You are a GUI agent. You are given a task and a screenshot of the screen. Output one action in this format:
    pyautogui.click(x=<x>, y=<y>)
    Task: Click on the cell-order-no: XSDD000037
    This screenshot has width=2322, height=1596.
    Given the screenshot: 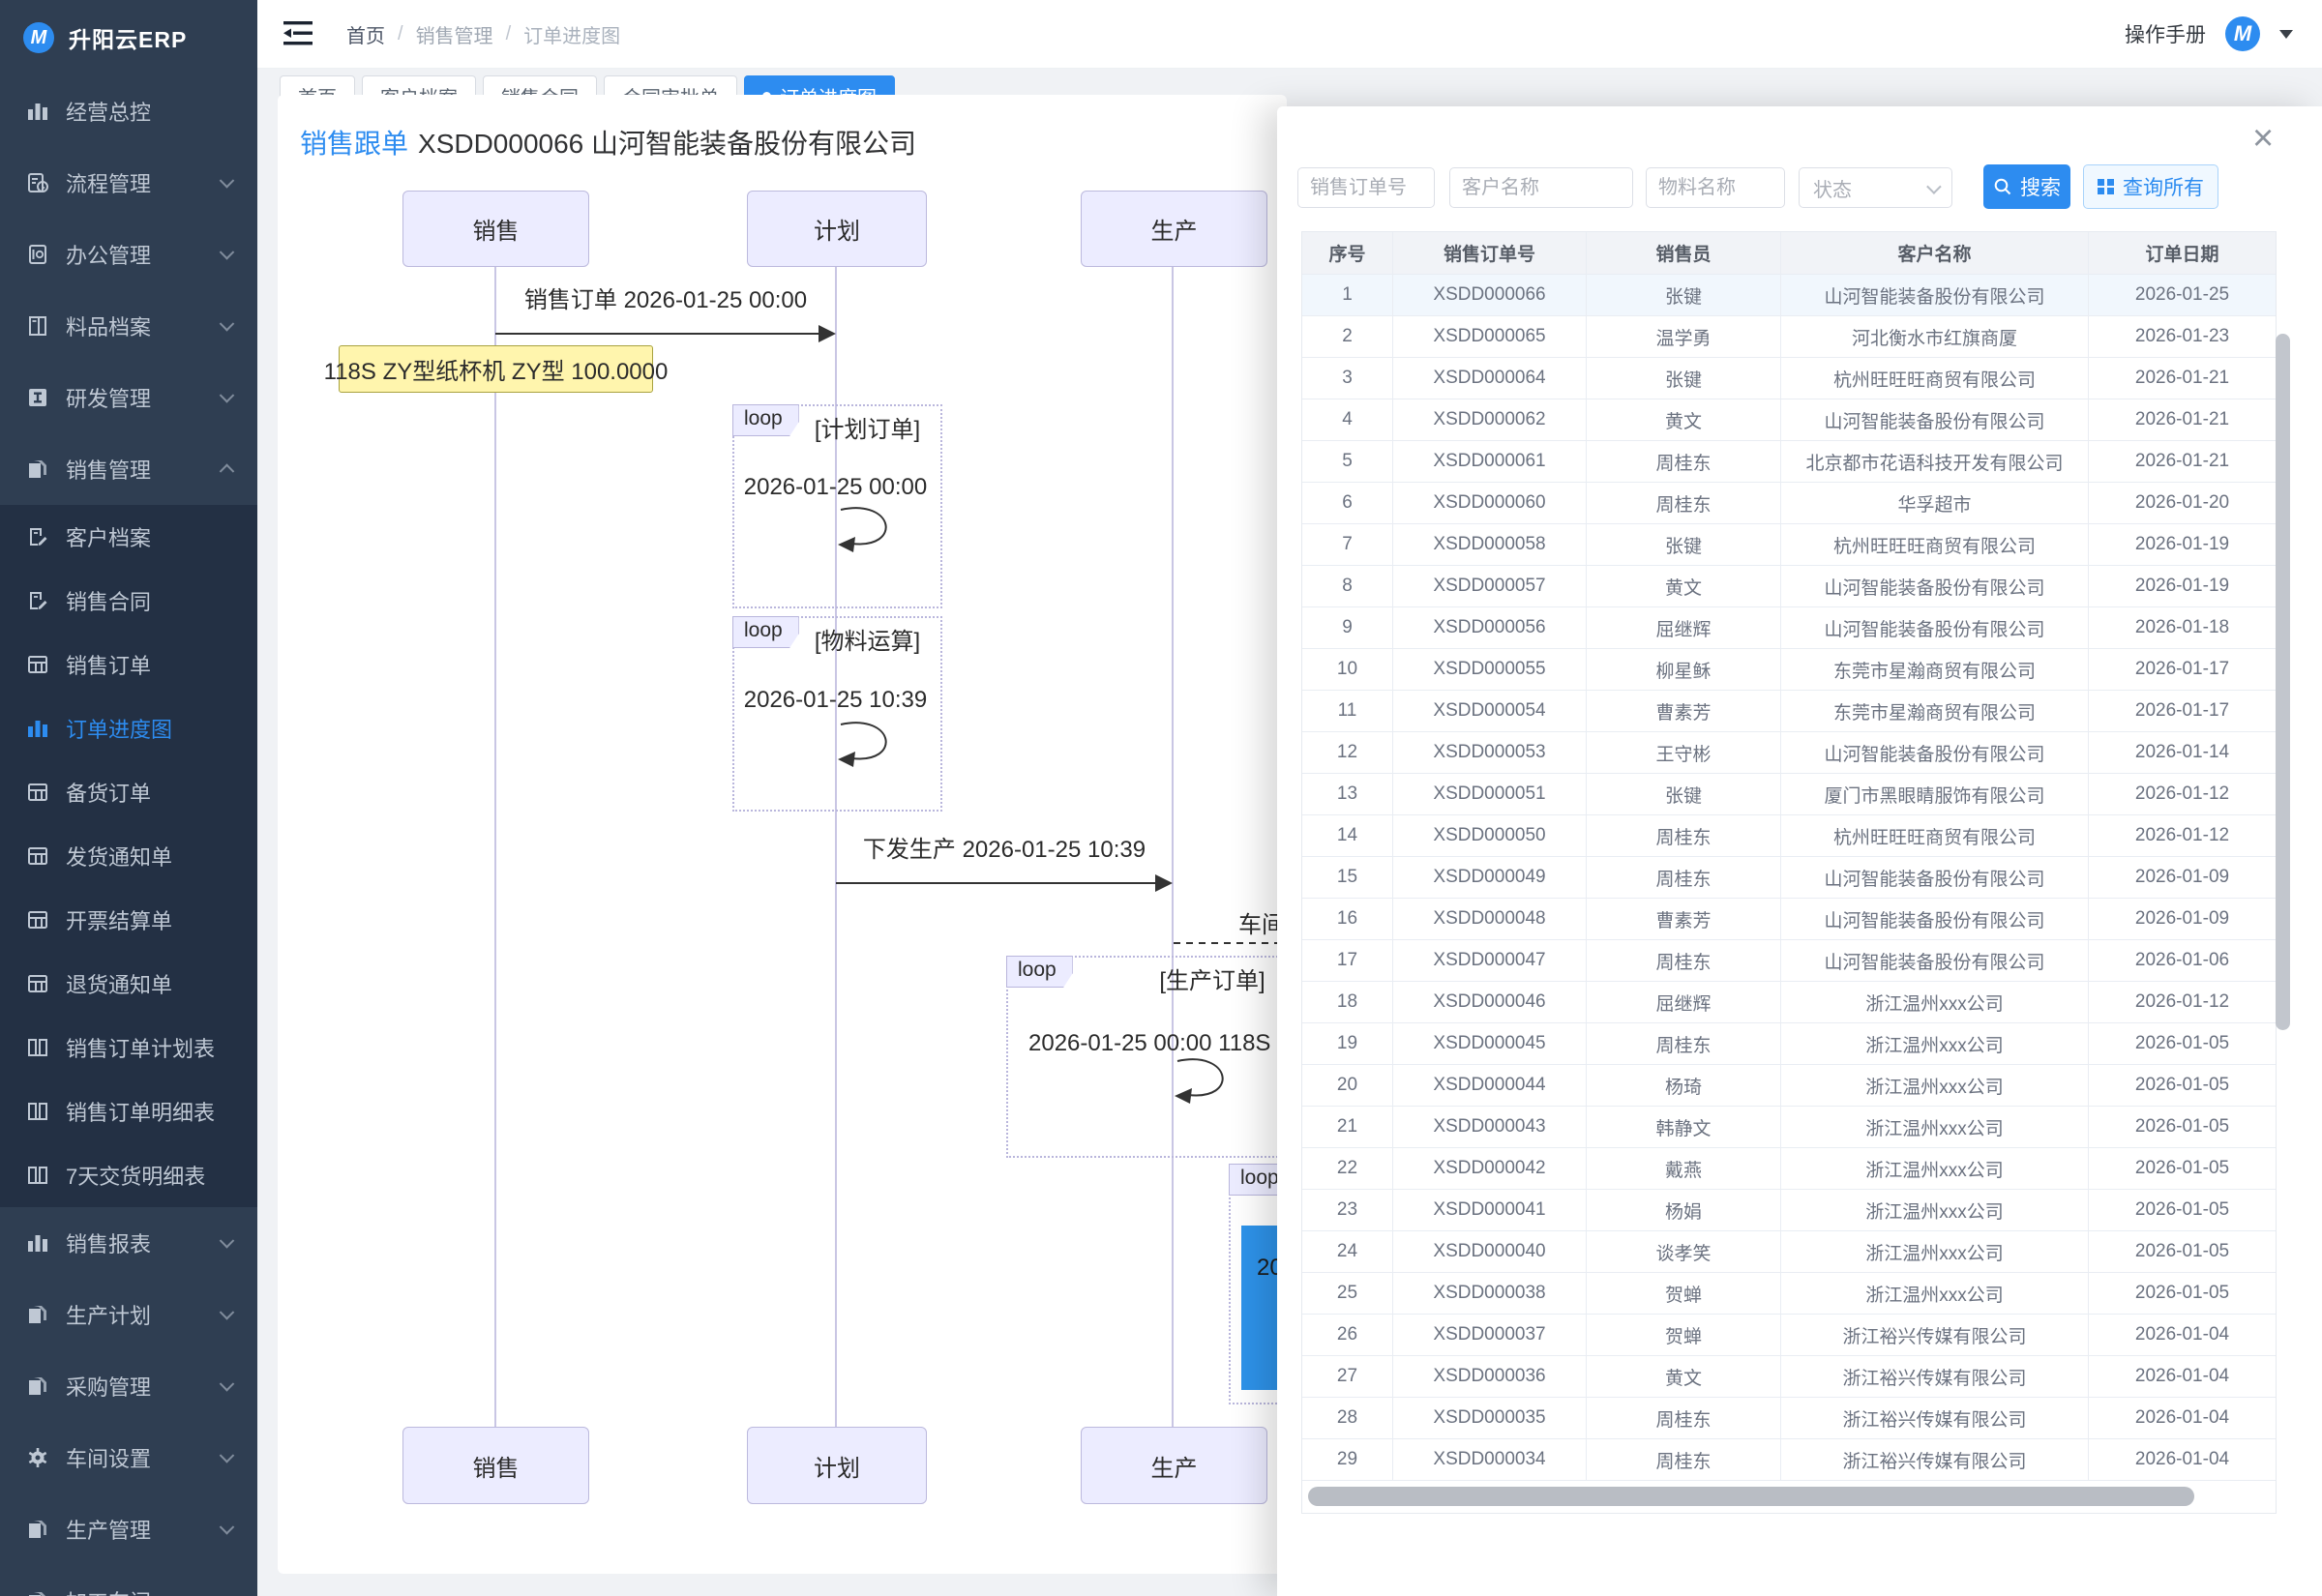 What is the action you would take?
    pyautogui.click(x=1490, y=1335)
    